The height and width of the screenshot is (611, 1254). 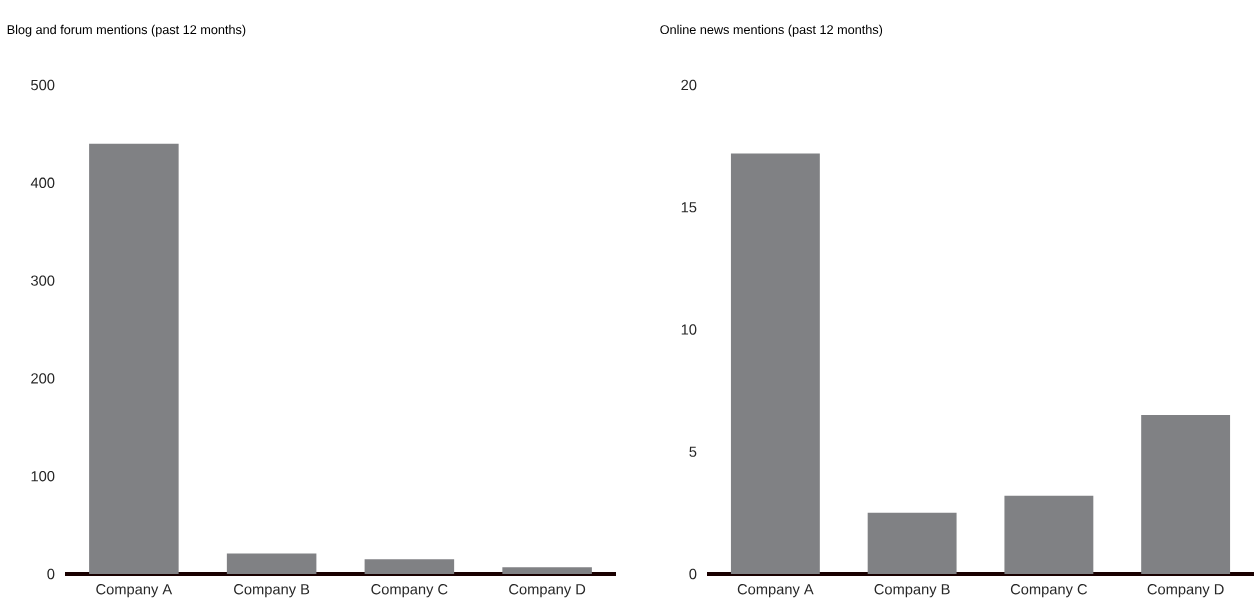 What do you see at coordinates (689, 329) in the screenshot?
I see `y-tick-label: 10` at bounding box center [689, 329].